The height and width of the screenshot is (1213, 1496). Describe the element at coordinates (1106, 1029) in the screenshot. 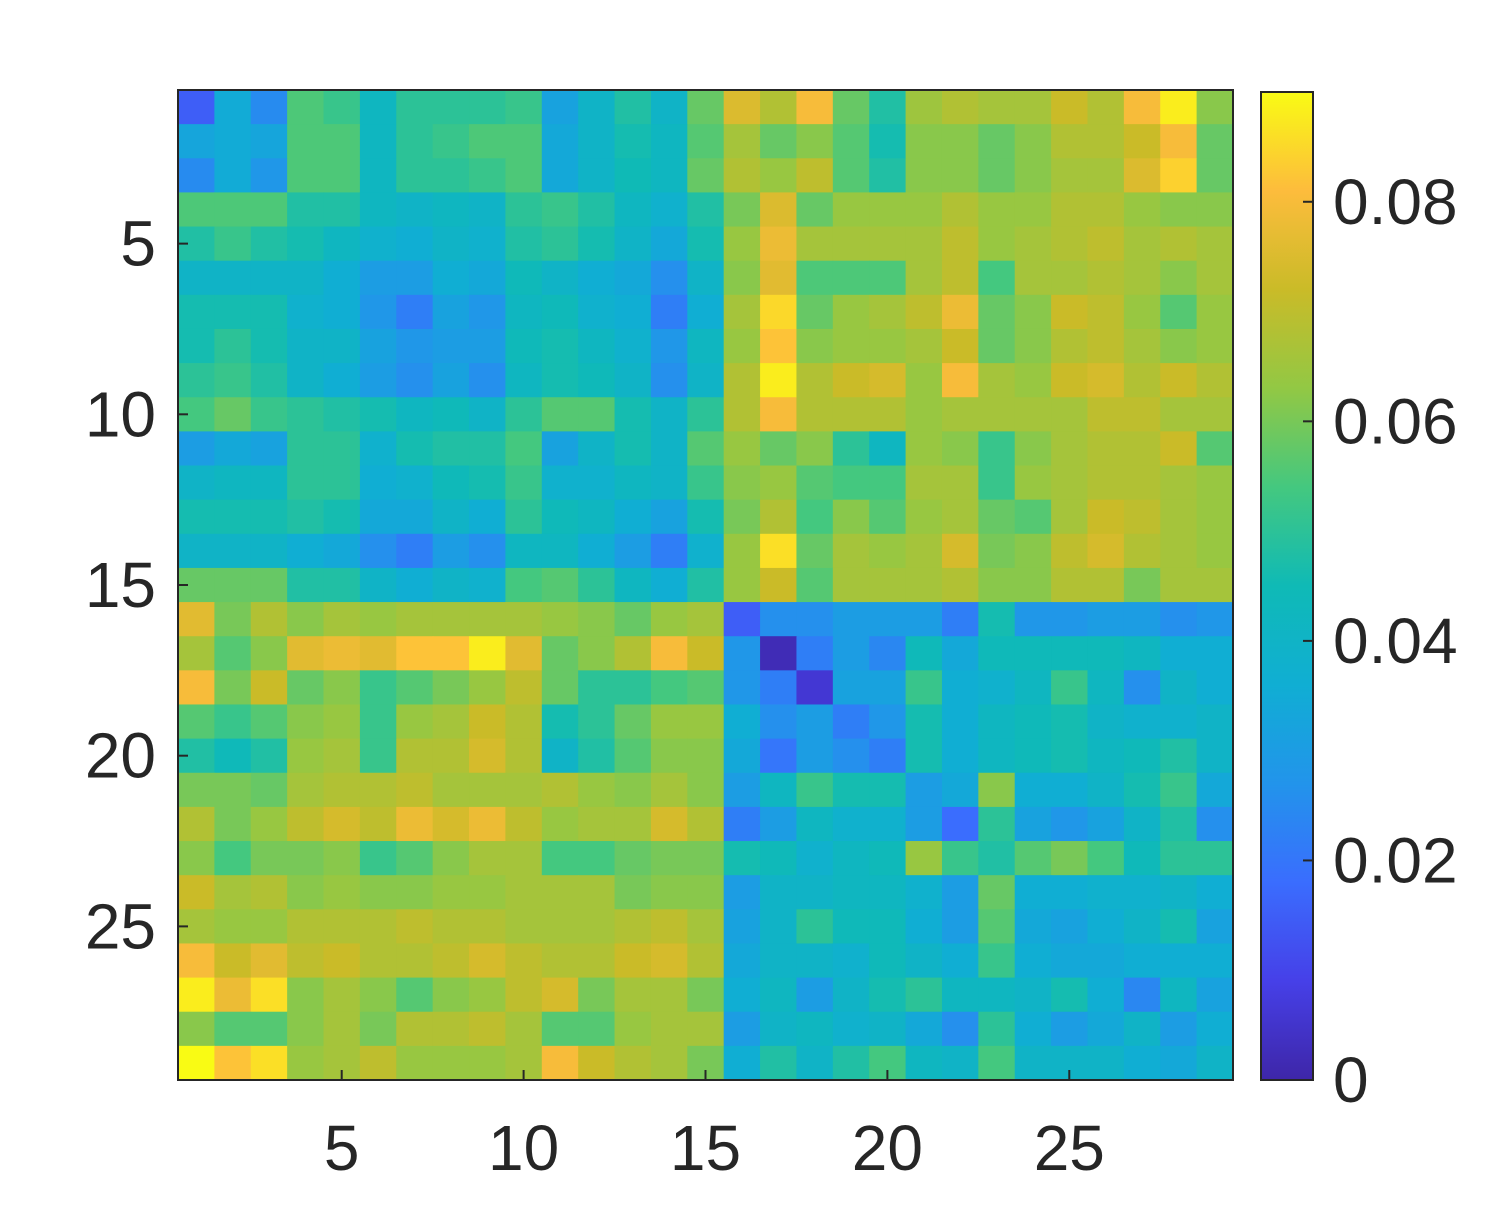

I see `heatmap-cell-r28-c26` at that location.